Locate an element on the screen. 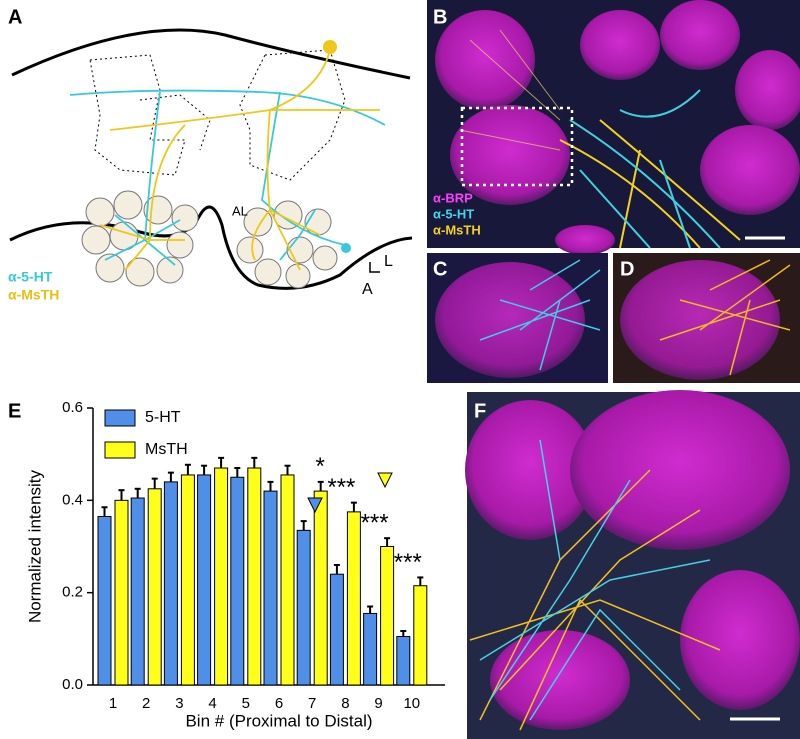  x-tick-label: 3 is located at coordinates (179, 703).